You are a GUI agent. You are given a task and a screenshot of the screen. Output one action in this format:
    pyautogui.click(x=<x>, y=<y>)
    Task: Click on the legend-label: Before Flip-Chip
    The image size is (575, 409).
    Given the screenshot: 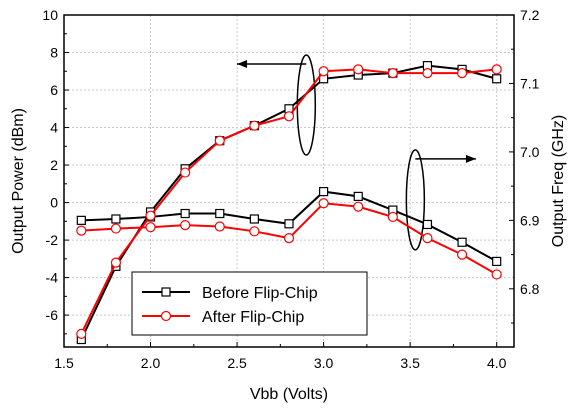 What is the action you would take?
    pyautogui.click(x=260, y=293)
    